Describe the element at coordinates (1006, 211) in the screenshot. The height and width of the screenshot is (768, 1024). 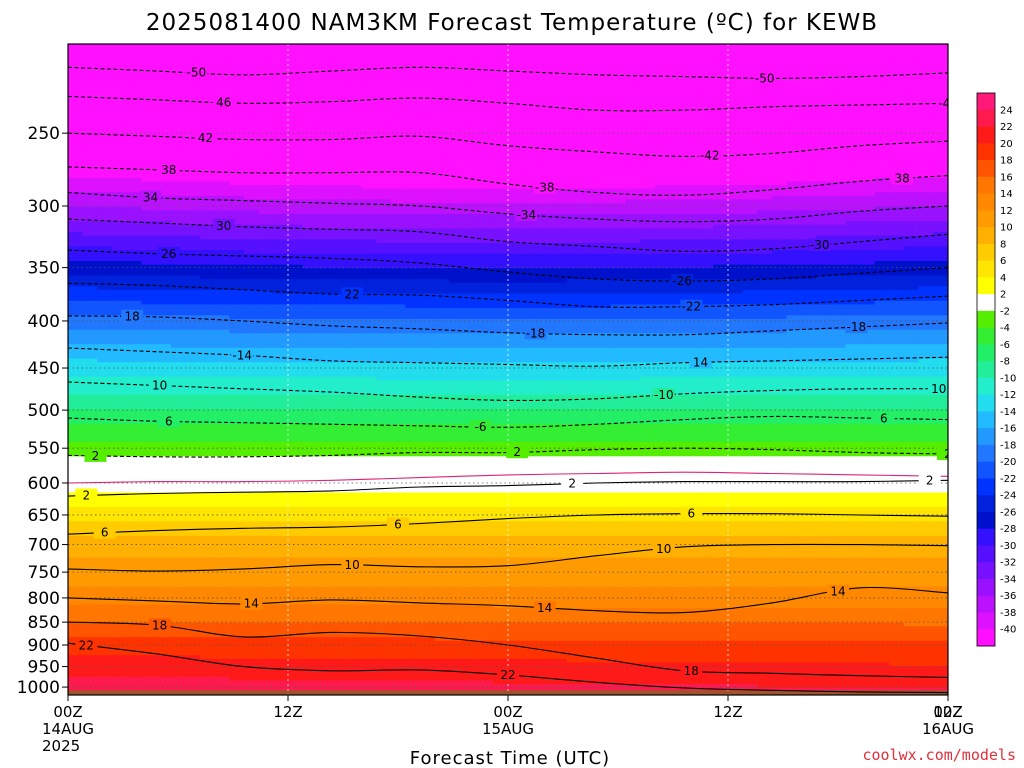
I see `colorbar-label: 12` at that location.